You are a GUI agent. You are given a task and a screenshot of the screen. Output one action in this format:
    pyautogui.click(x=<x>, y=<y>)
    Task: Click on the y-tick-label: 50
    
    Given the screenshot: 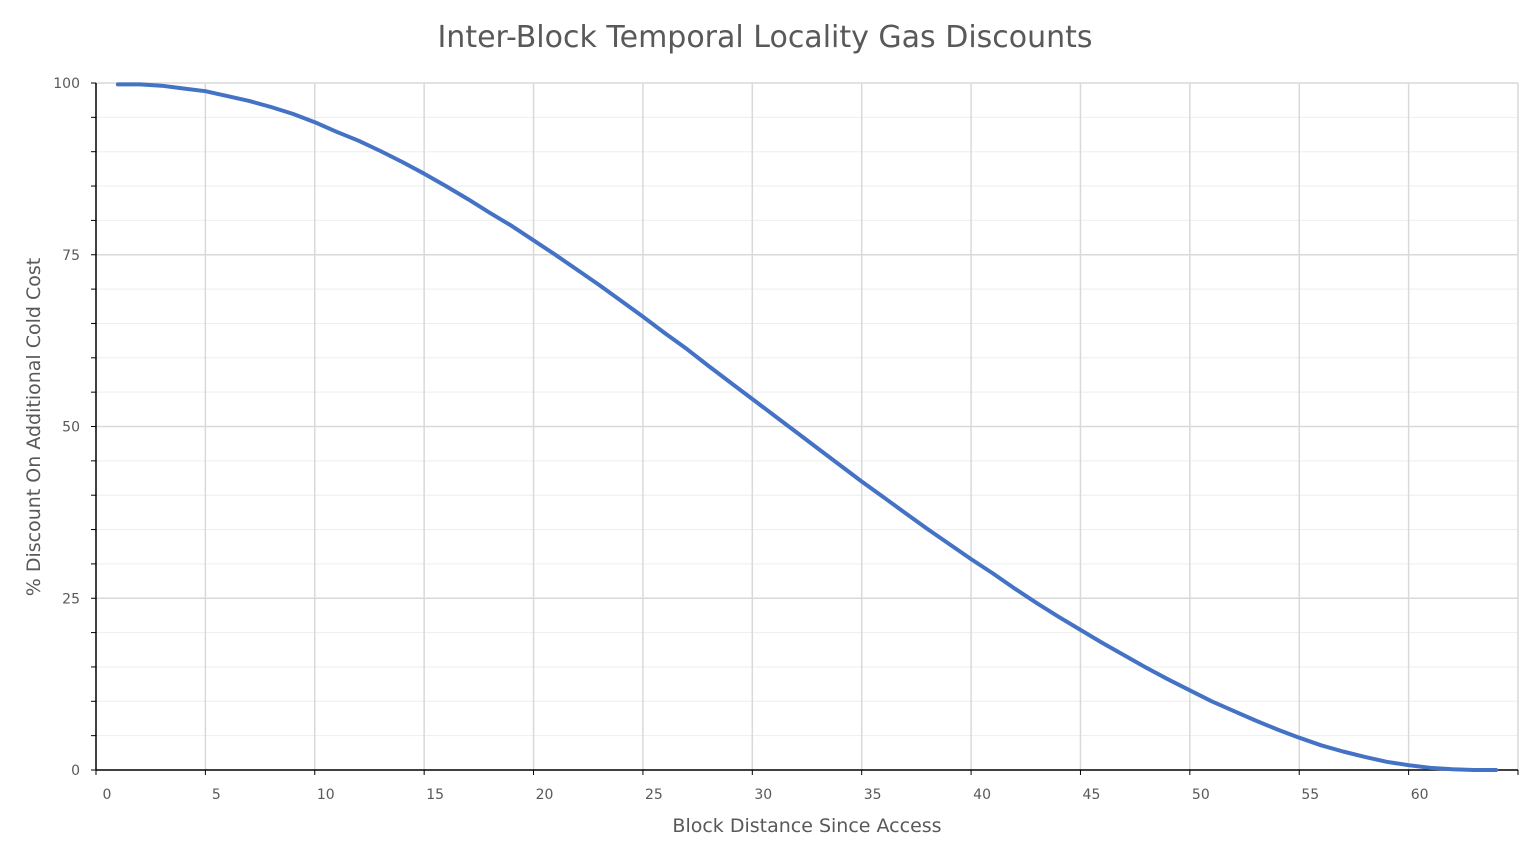 What is the action you would take?
    pyautogui.click(x=71, y=428)
    